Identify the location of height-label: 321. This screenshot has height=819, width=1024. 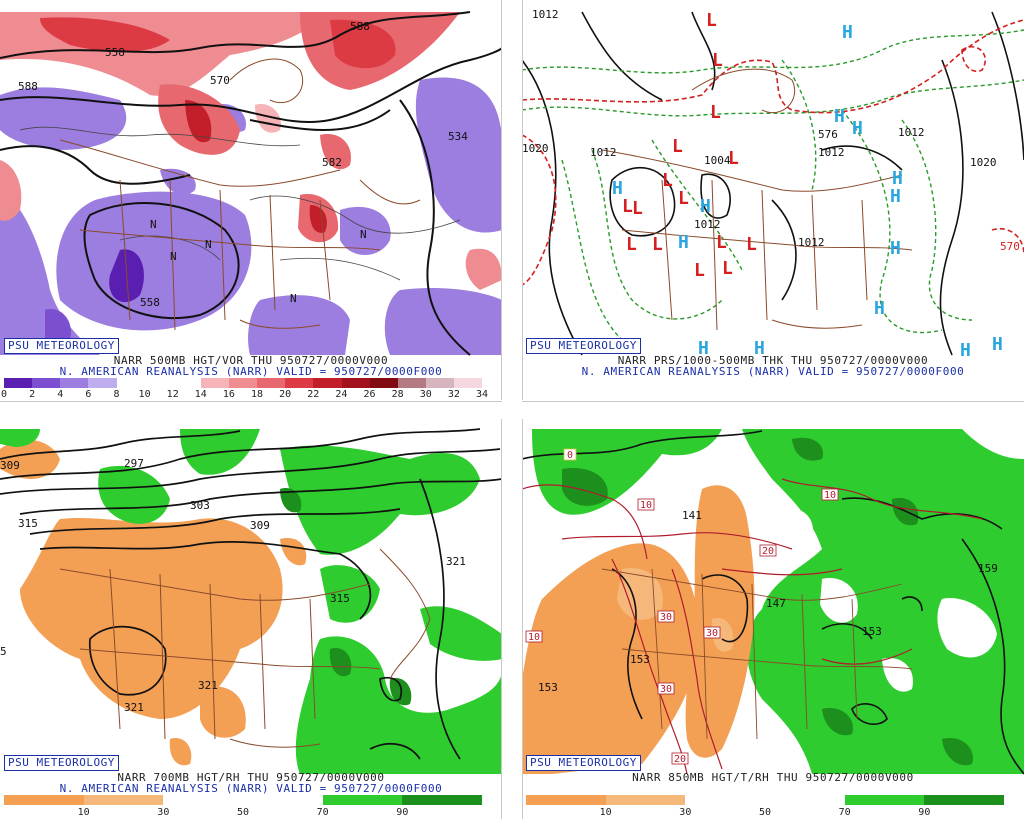
(208, 685).